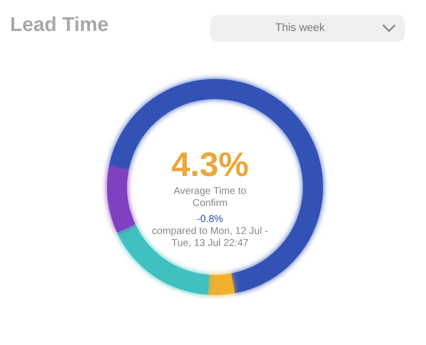 This screenshot has height=345, width=426. I want to click on text: Average Time to Confirm, so click(210, 198).